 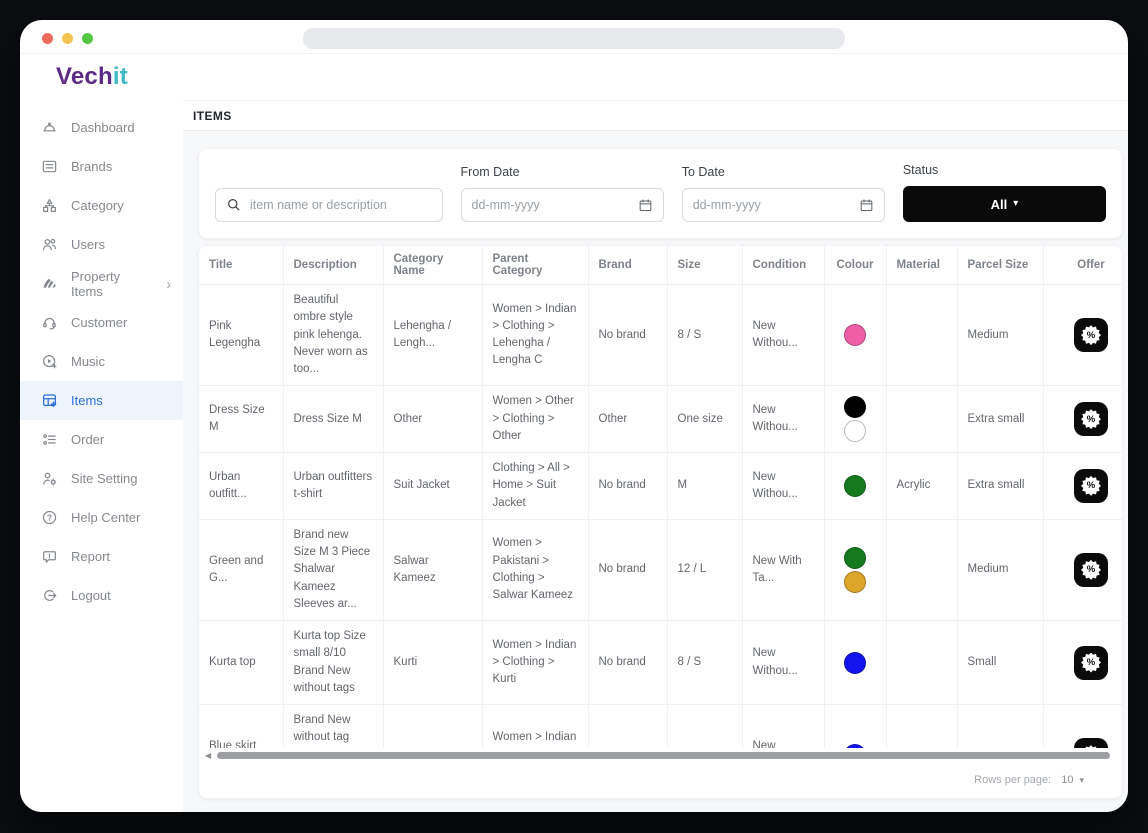 What do you see at coordinates (562, 193) in the screenshot?
I see `from-date-group: From Date` at bounding box center [562, 193].